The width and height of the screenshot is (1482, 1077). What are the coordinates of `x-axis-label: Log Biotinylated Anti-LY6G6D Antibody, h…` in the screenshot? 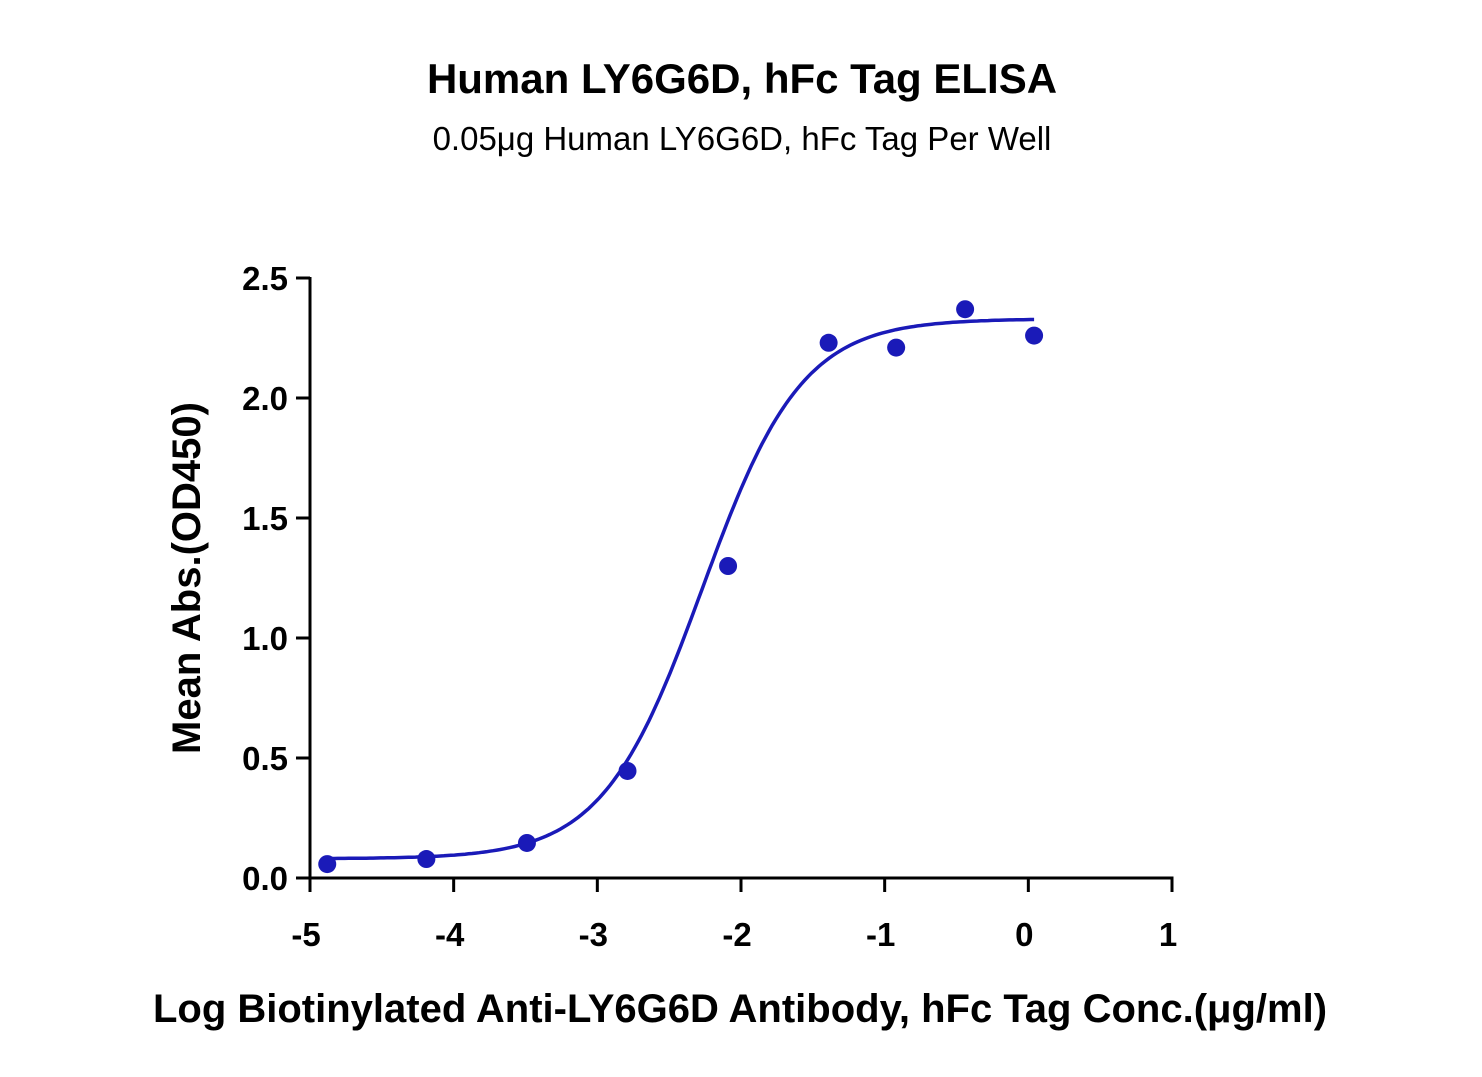 It's located at (740, 1009).